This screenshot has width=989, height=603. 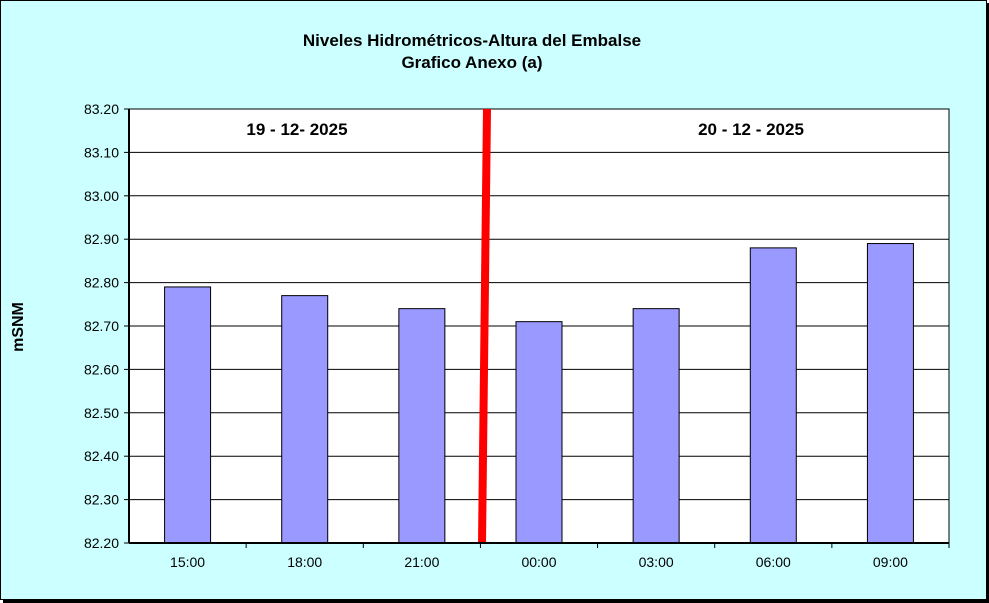 I want to click on x-tick-label: 03:00, so click(x=656, y=562).